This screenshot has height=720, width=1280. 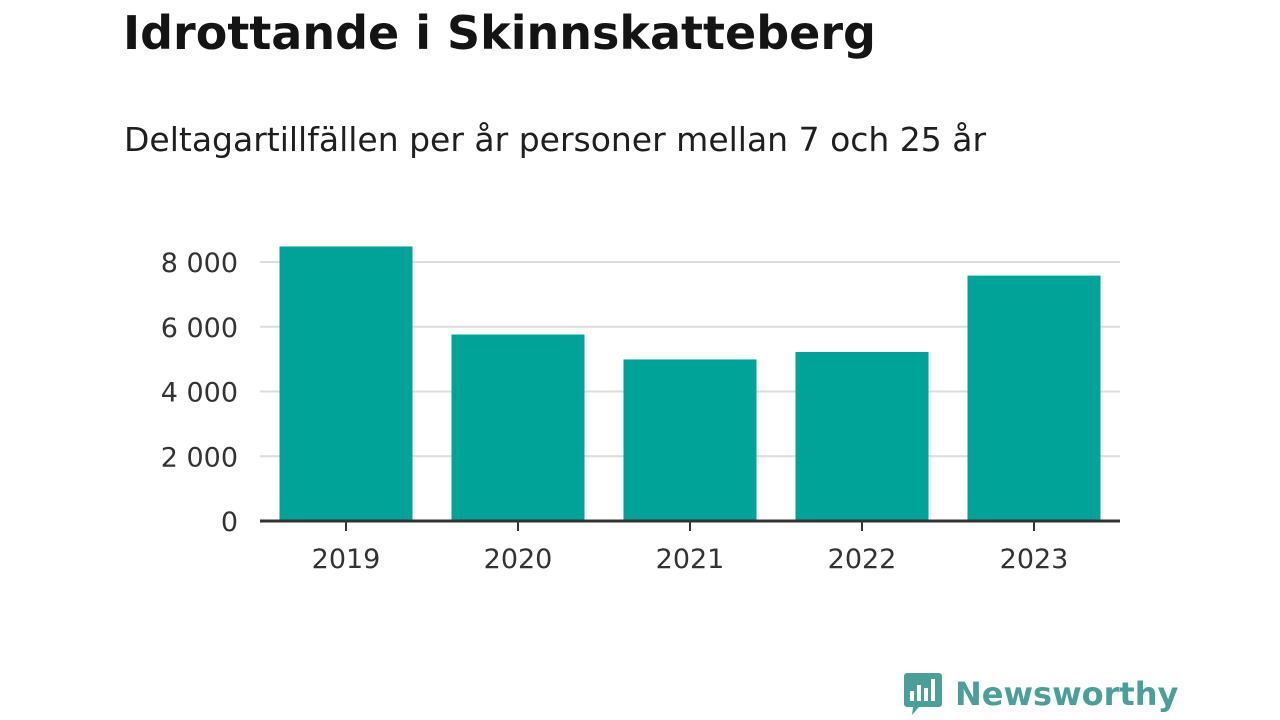 I want to click on y-tick-label: 2 000, so click(x=199, y=457).